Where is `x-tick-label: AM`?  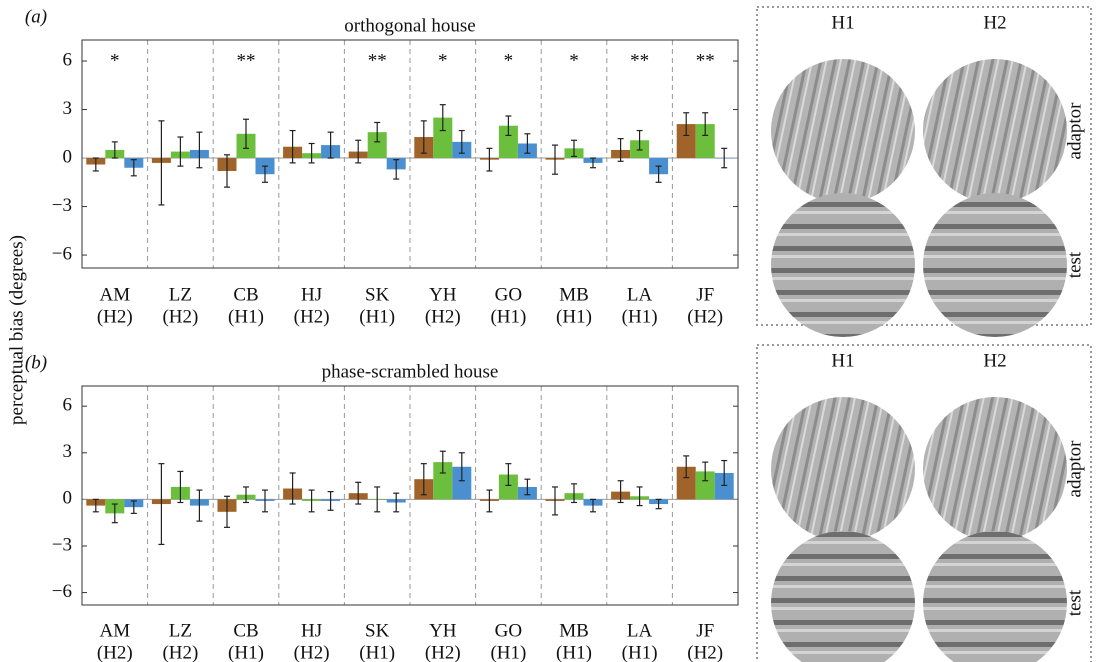
x-tick-label: AM is located at coordinates (114, 294).